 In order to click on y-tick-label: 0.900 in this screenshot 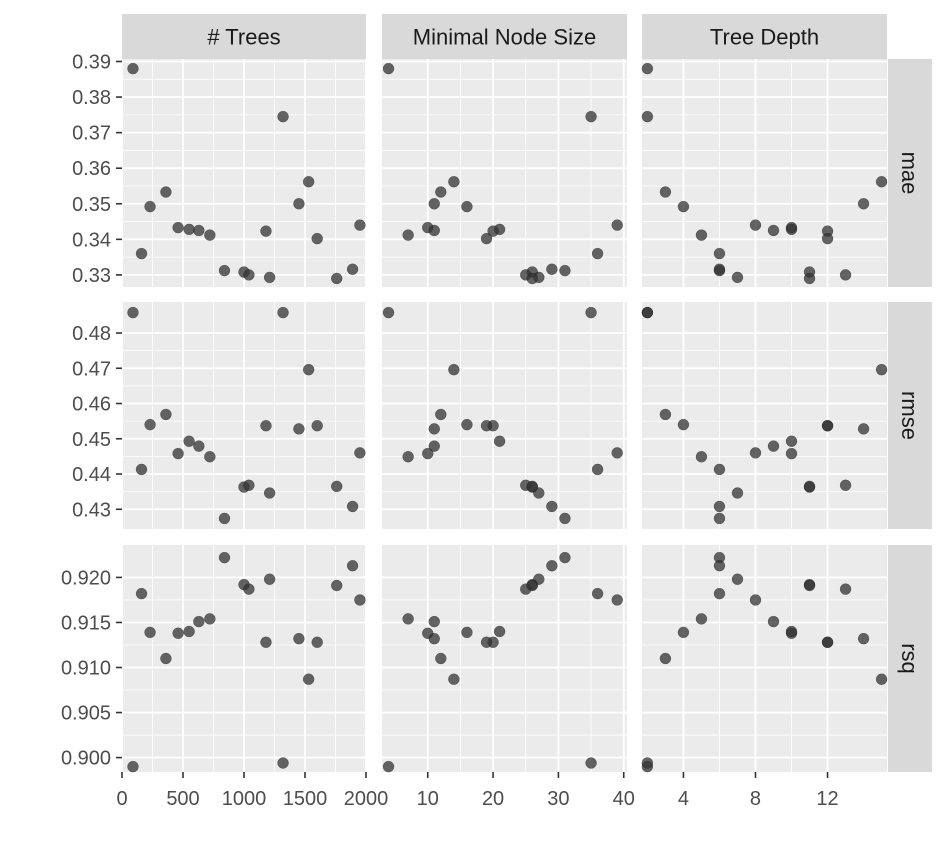, I will do `click(86, 759)`.